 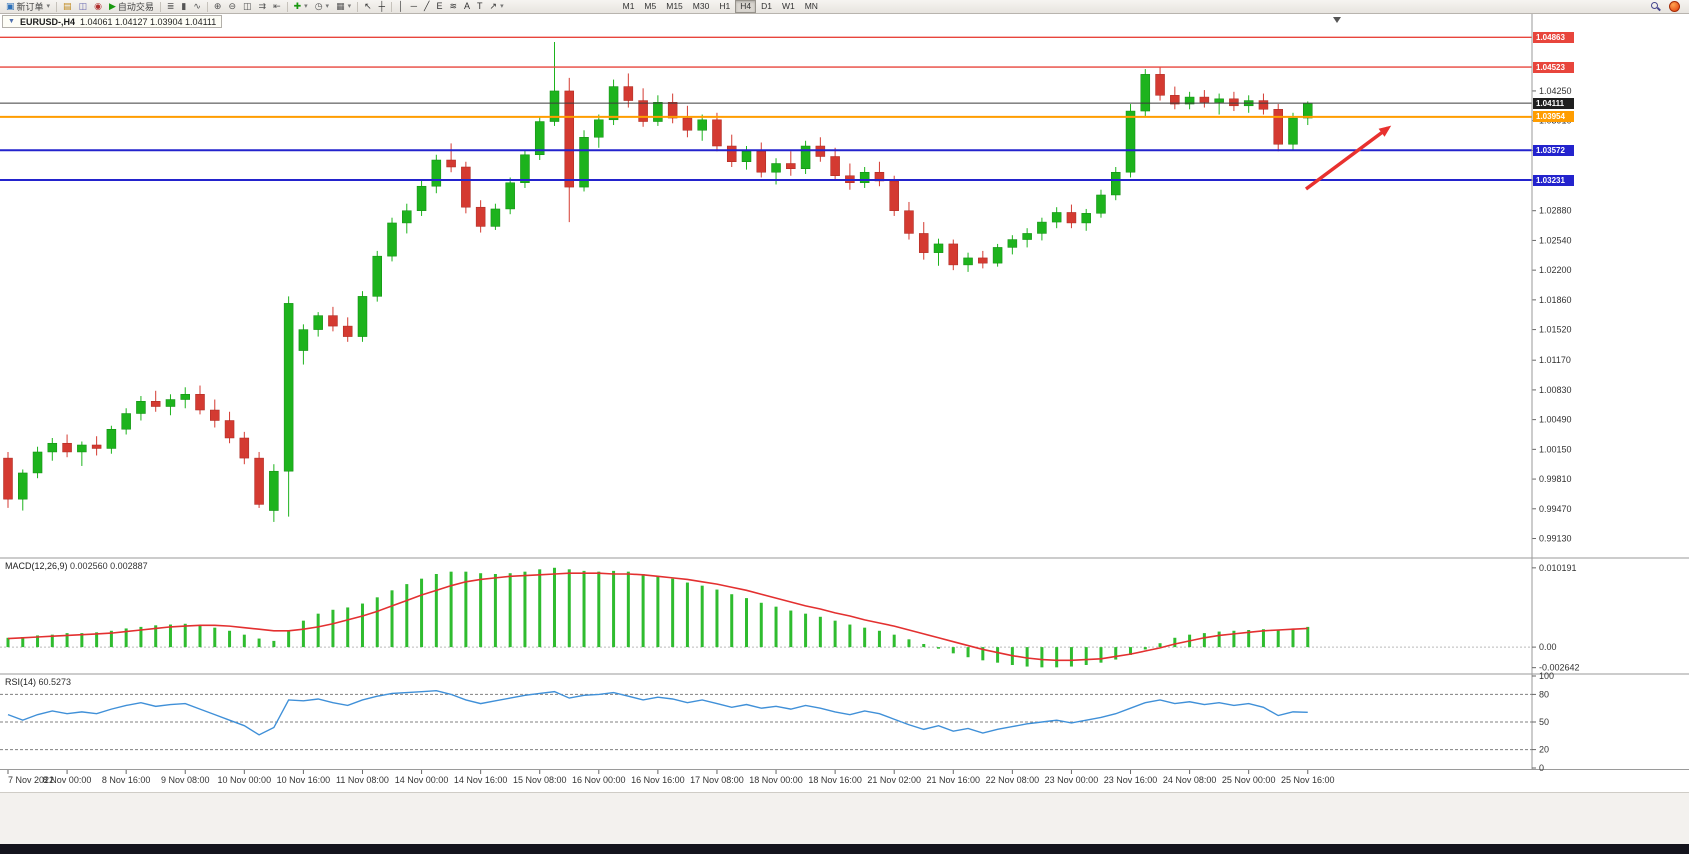 What do you see at coordinates (343, 7) in the screenshot?
I see `templates-button: ▦ ▾` at bounding box center [343, 7].